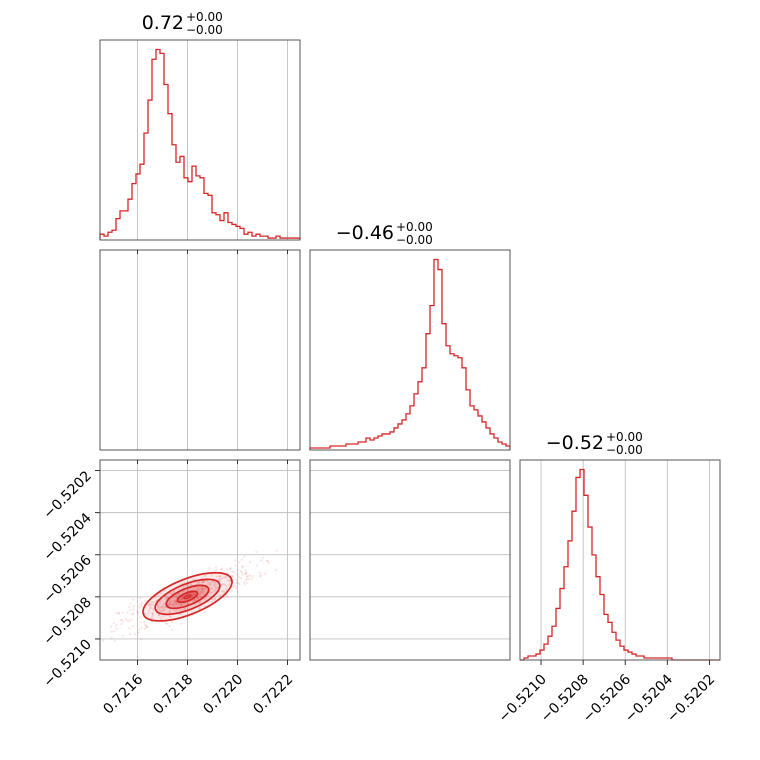 The image size is (760, 760). I want to click on scatter-panel-frame, so click(410, 560).